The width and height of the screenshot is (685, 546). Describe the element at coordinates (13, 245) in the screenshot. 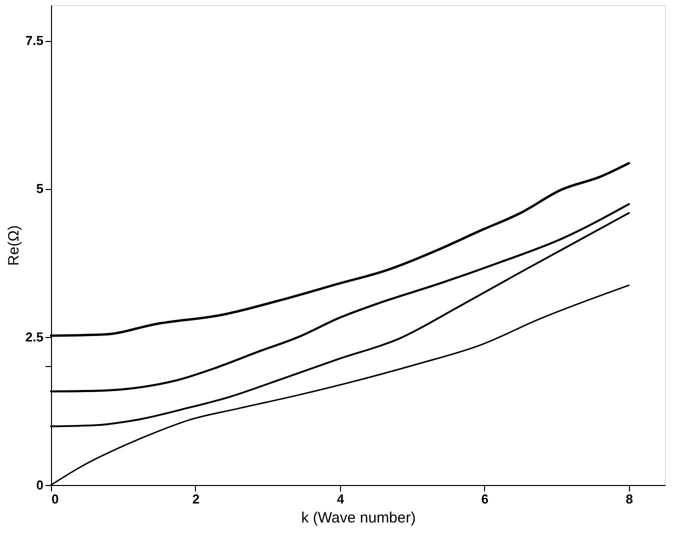

I see `y-axis-title: Re(Ω)` at that location.